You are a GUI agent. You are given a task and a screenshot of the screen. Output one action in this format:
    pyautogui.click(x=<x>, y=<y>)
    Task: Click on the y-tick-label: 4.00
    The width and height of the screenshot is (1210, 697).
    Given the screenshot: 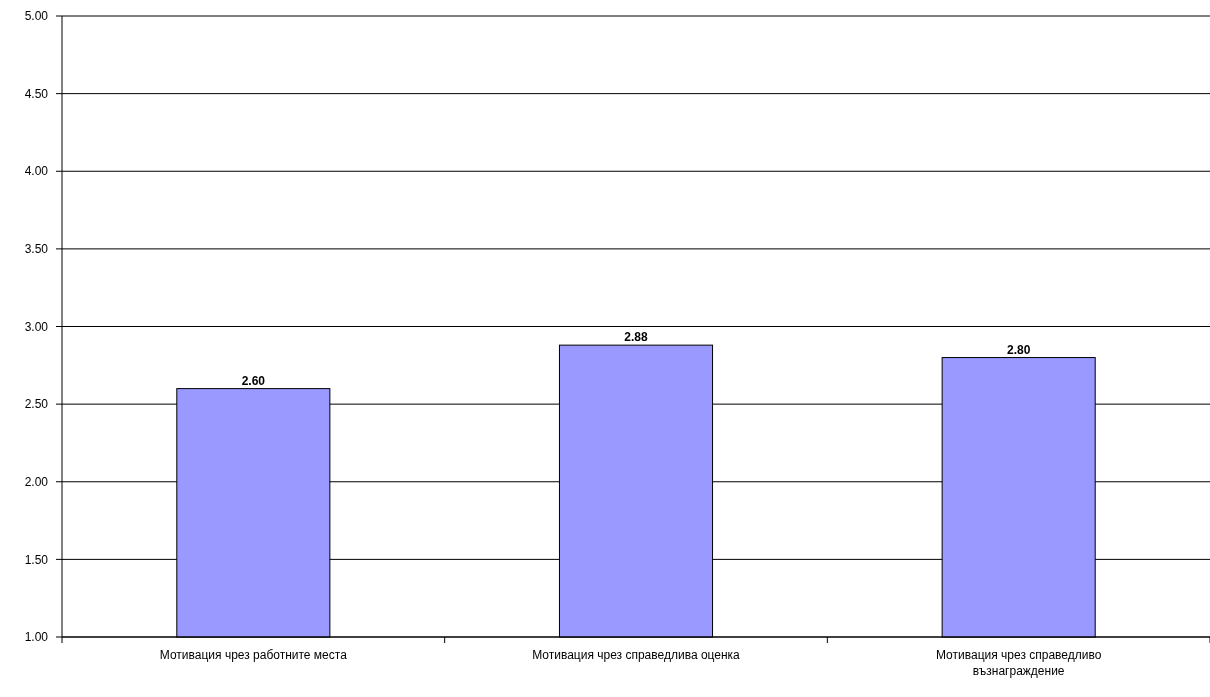 What is the action you would take?
    pyautogui.click(x=36, y=171)
    